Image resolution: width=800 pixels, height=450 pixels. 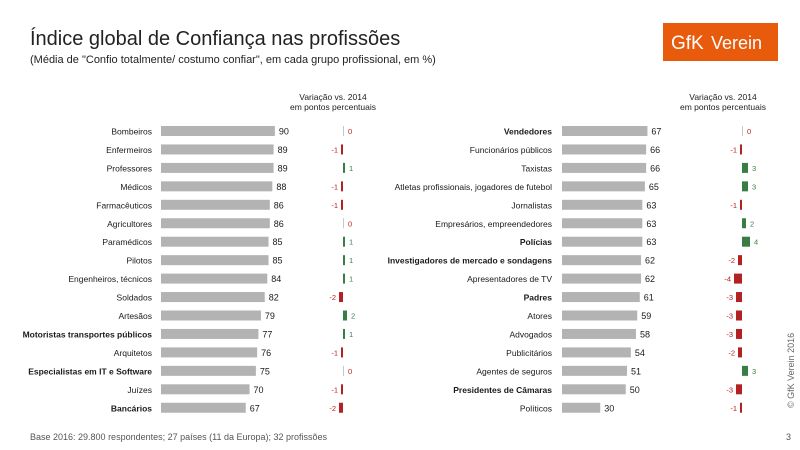 What do you see at coordinates (270, 316) in the screenshot?
I see `value-label: 79` at bounding box center [270, 316].